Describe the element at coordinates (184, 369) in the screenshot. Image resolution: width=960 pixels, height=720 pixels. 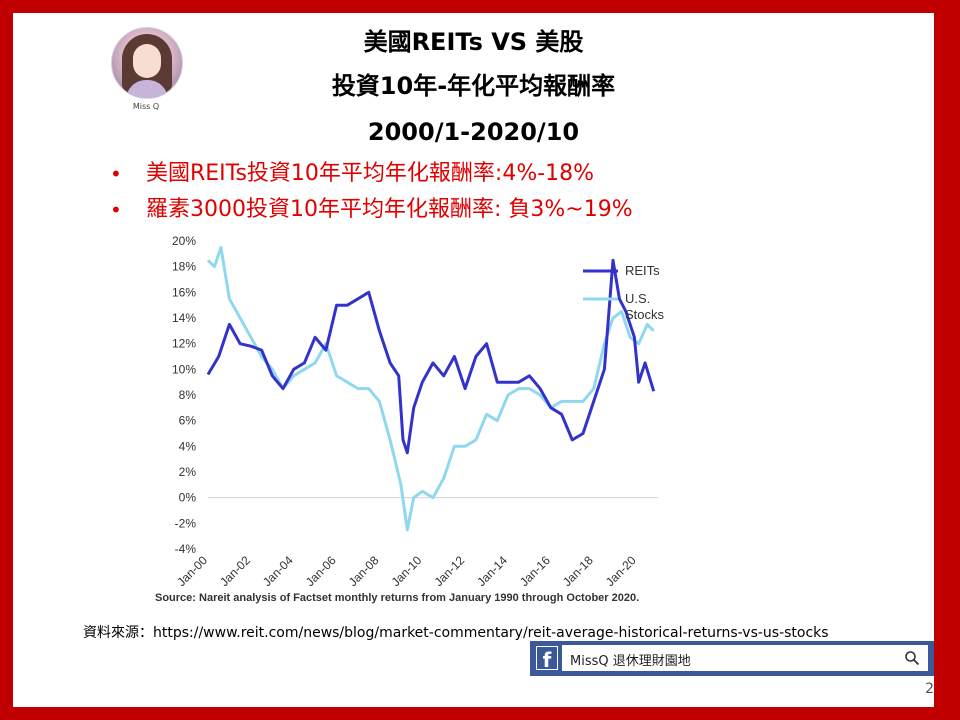
I see `y-tick-label: 10%` at that location.